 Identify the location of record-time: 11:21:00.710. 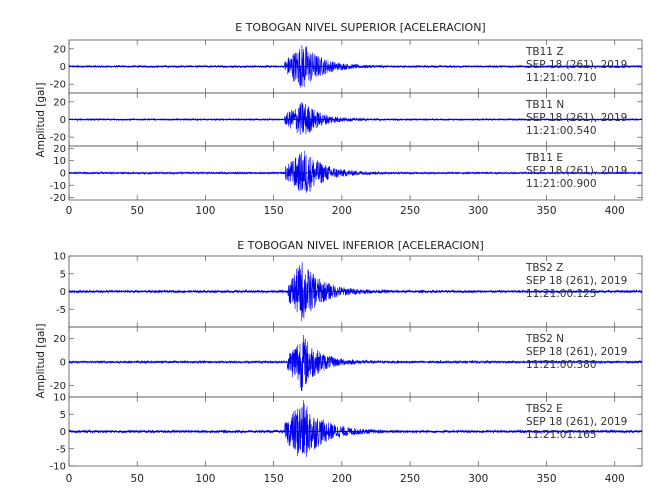
(561, 78).